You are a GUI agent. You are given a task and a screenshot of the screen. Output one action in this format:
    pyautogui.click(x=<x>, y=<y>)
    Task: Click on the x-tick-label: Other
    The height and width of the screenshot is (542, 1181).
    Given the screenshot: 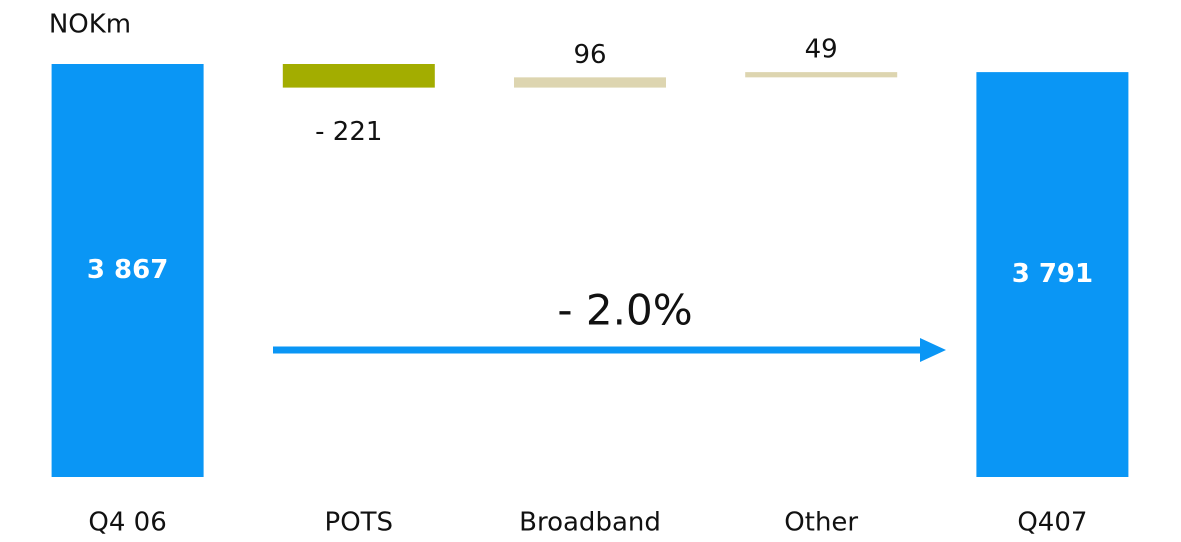 What is the action you would take?
    pyautogui.click(x=821, y=523)
    